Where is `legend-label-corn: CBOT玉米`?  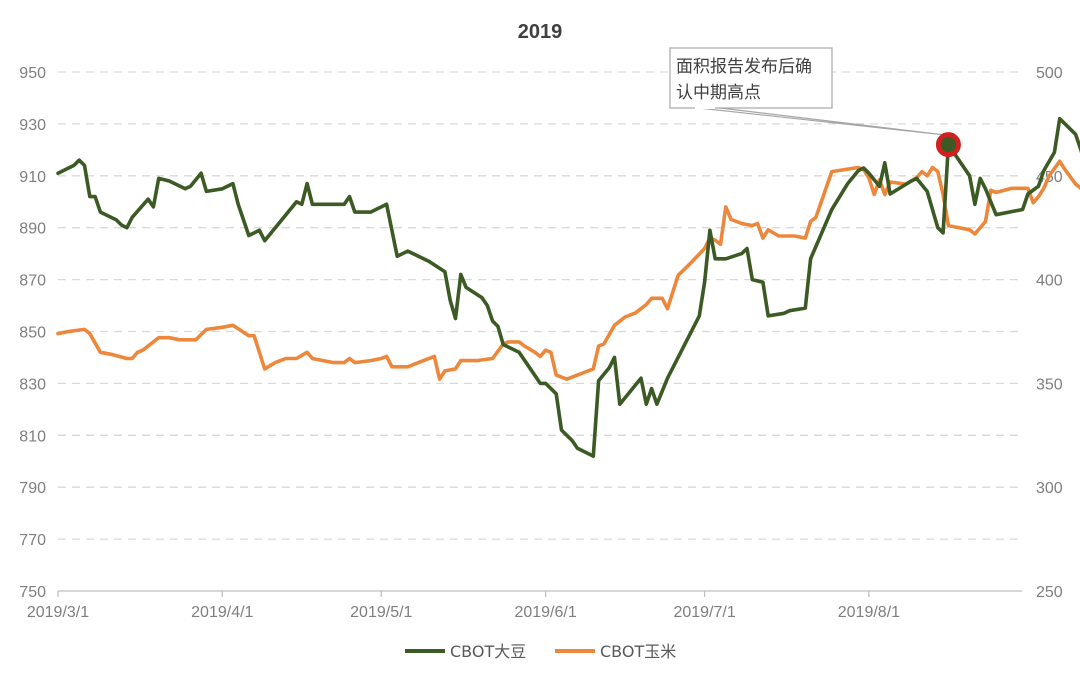
legend-label-corn: CBOT玉米 is located at coordinates (638, 651).